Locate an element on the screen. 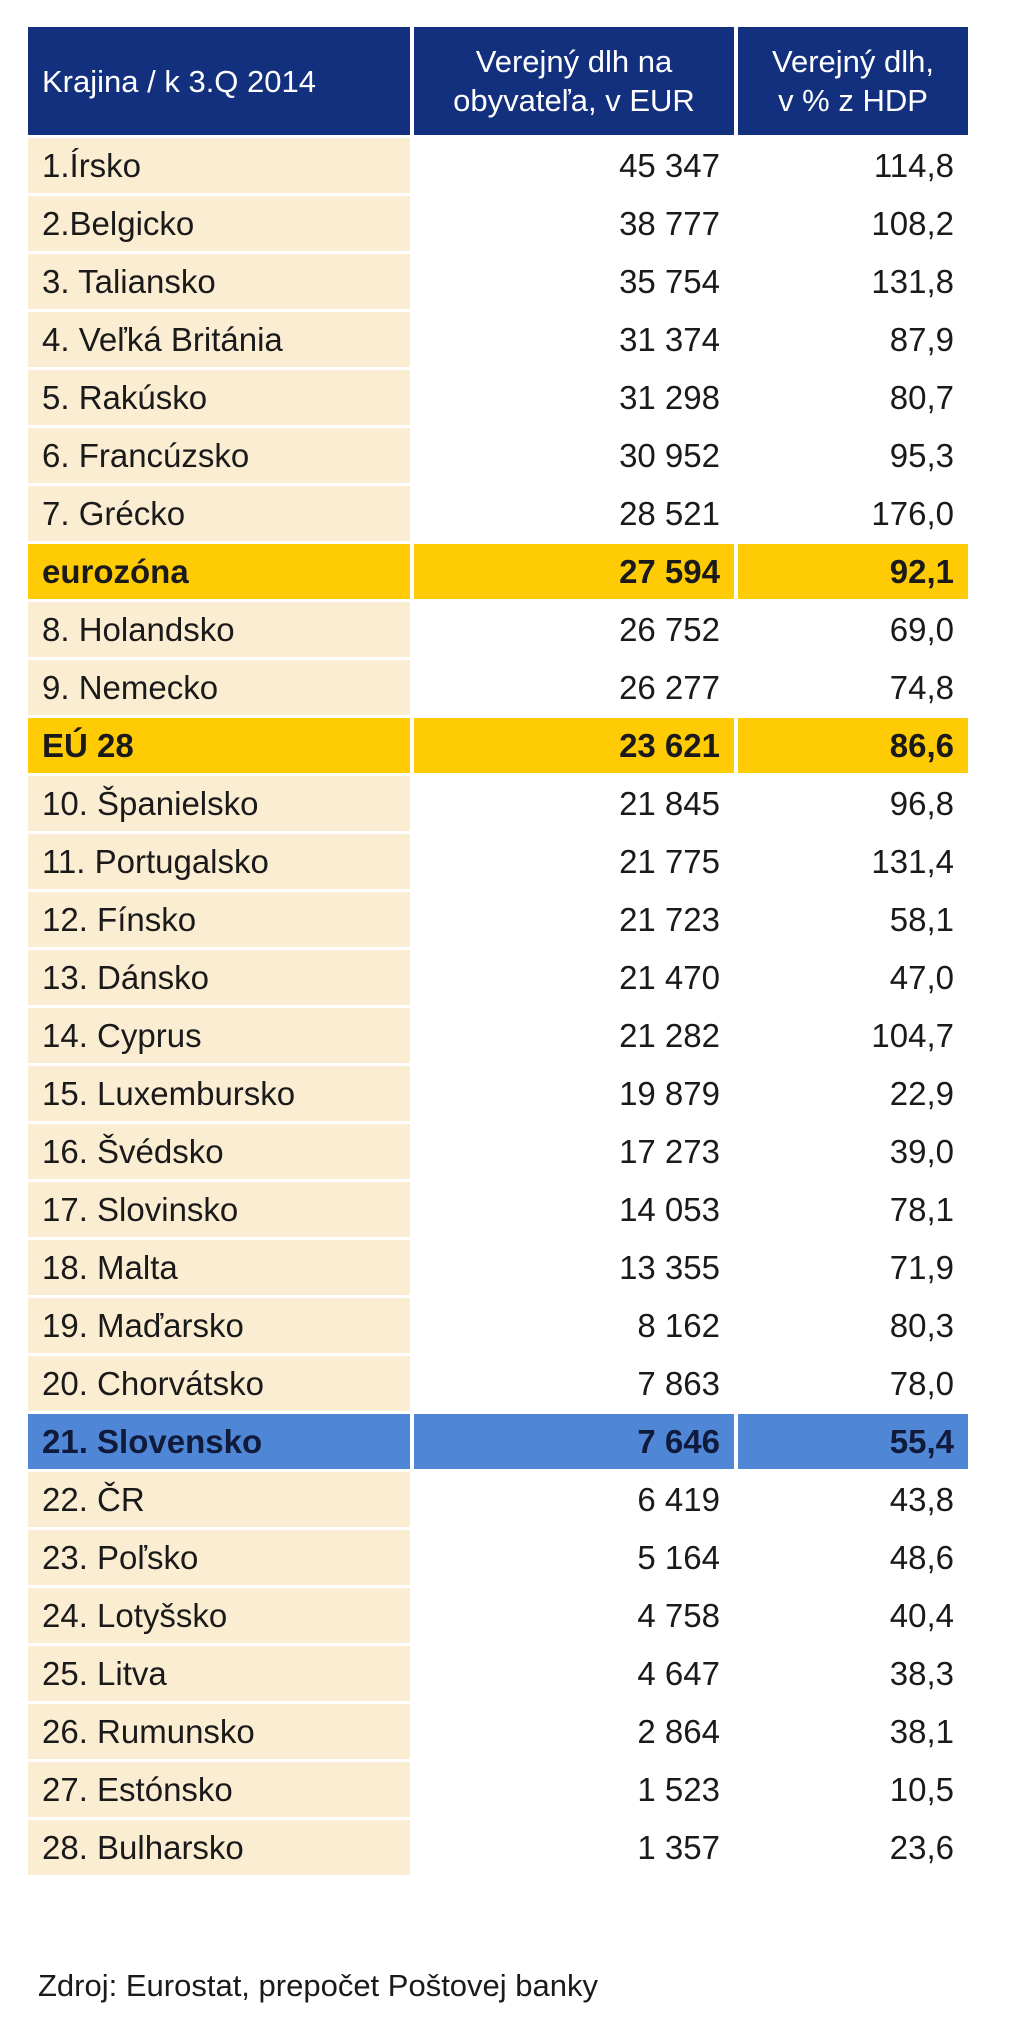  country-cell: 23. Poľsko is located at coordinates (219, 1557).